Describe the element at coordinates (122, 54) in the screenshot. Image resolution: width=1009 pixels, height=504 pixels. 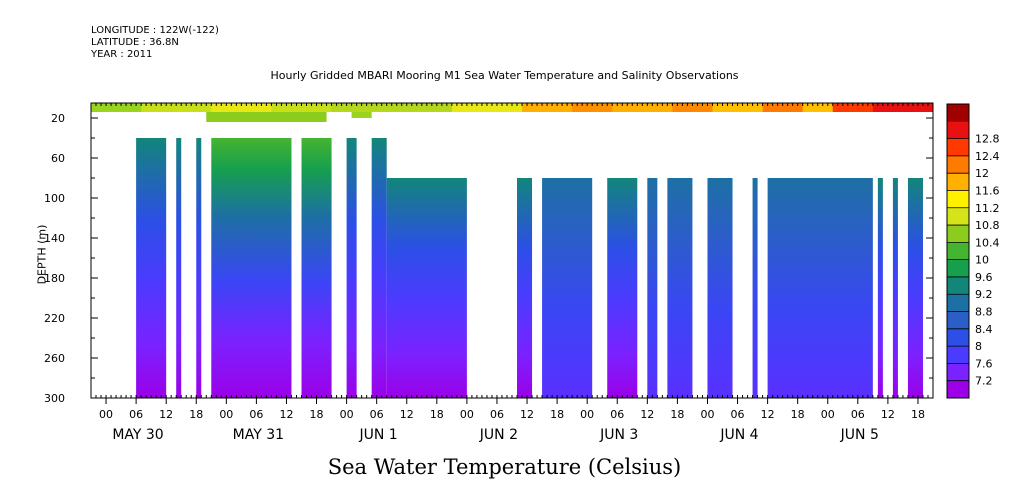
I see `year-label: YEAR : 2011` at that location.